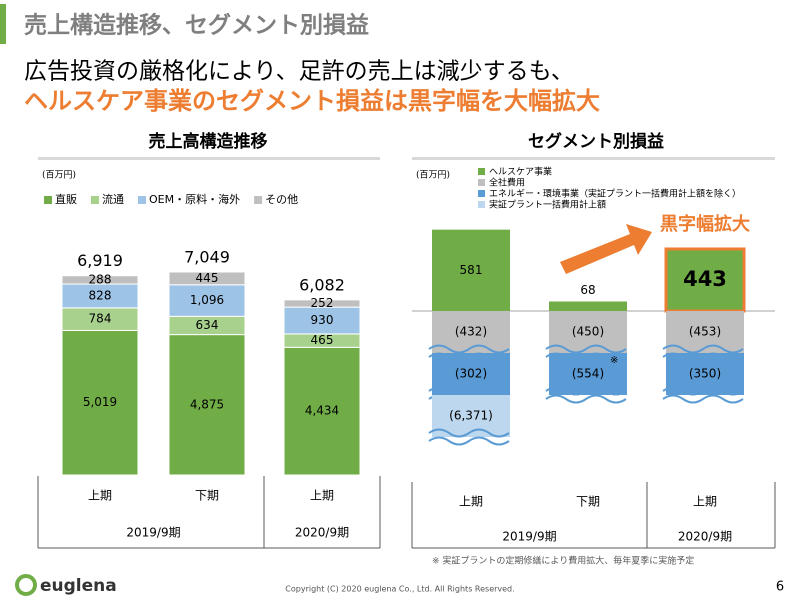 The height and width of the screenshot is (601, 800). Describe the element at coordinates (705, 279) in the screenshot. I see `data-label: 443` at that location.